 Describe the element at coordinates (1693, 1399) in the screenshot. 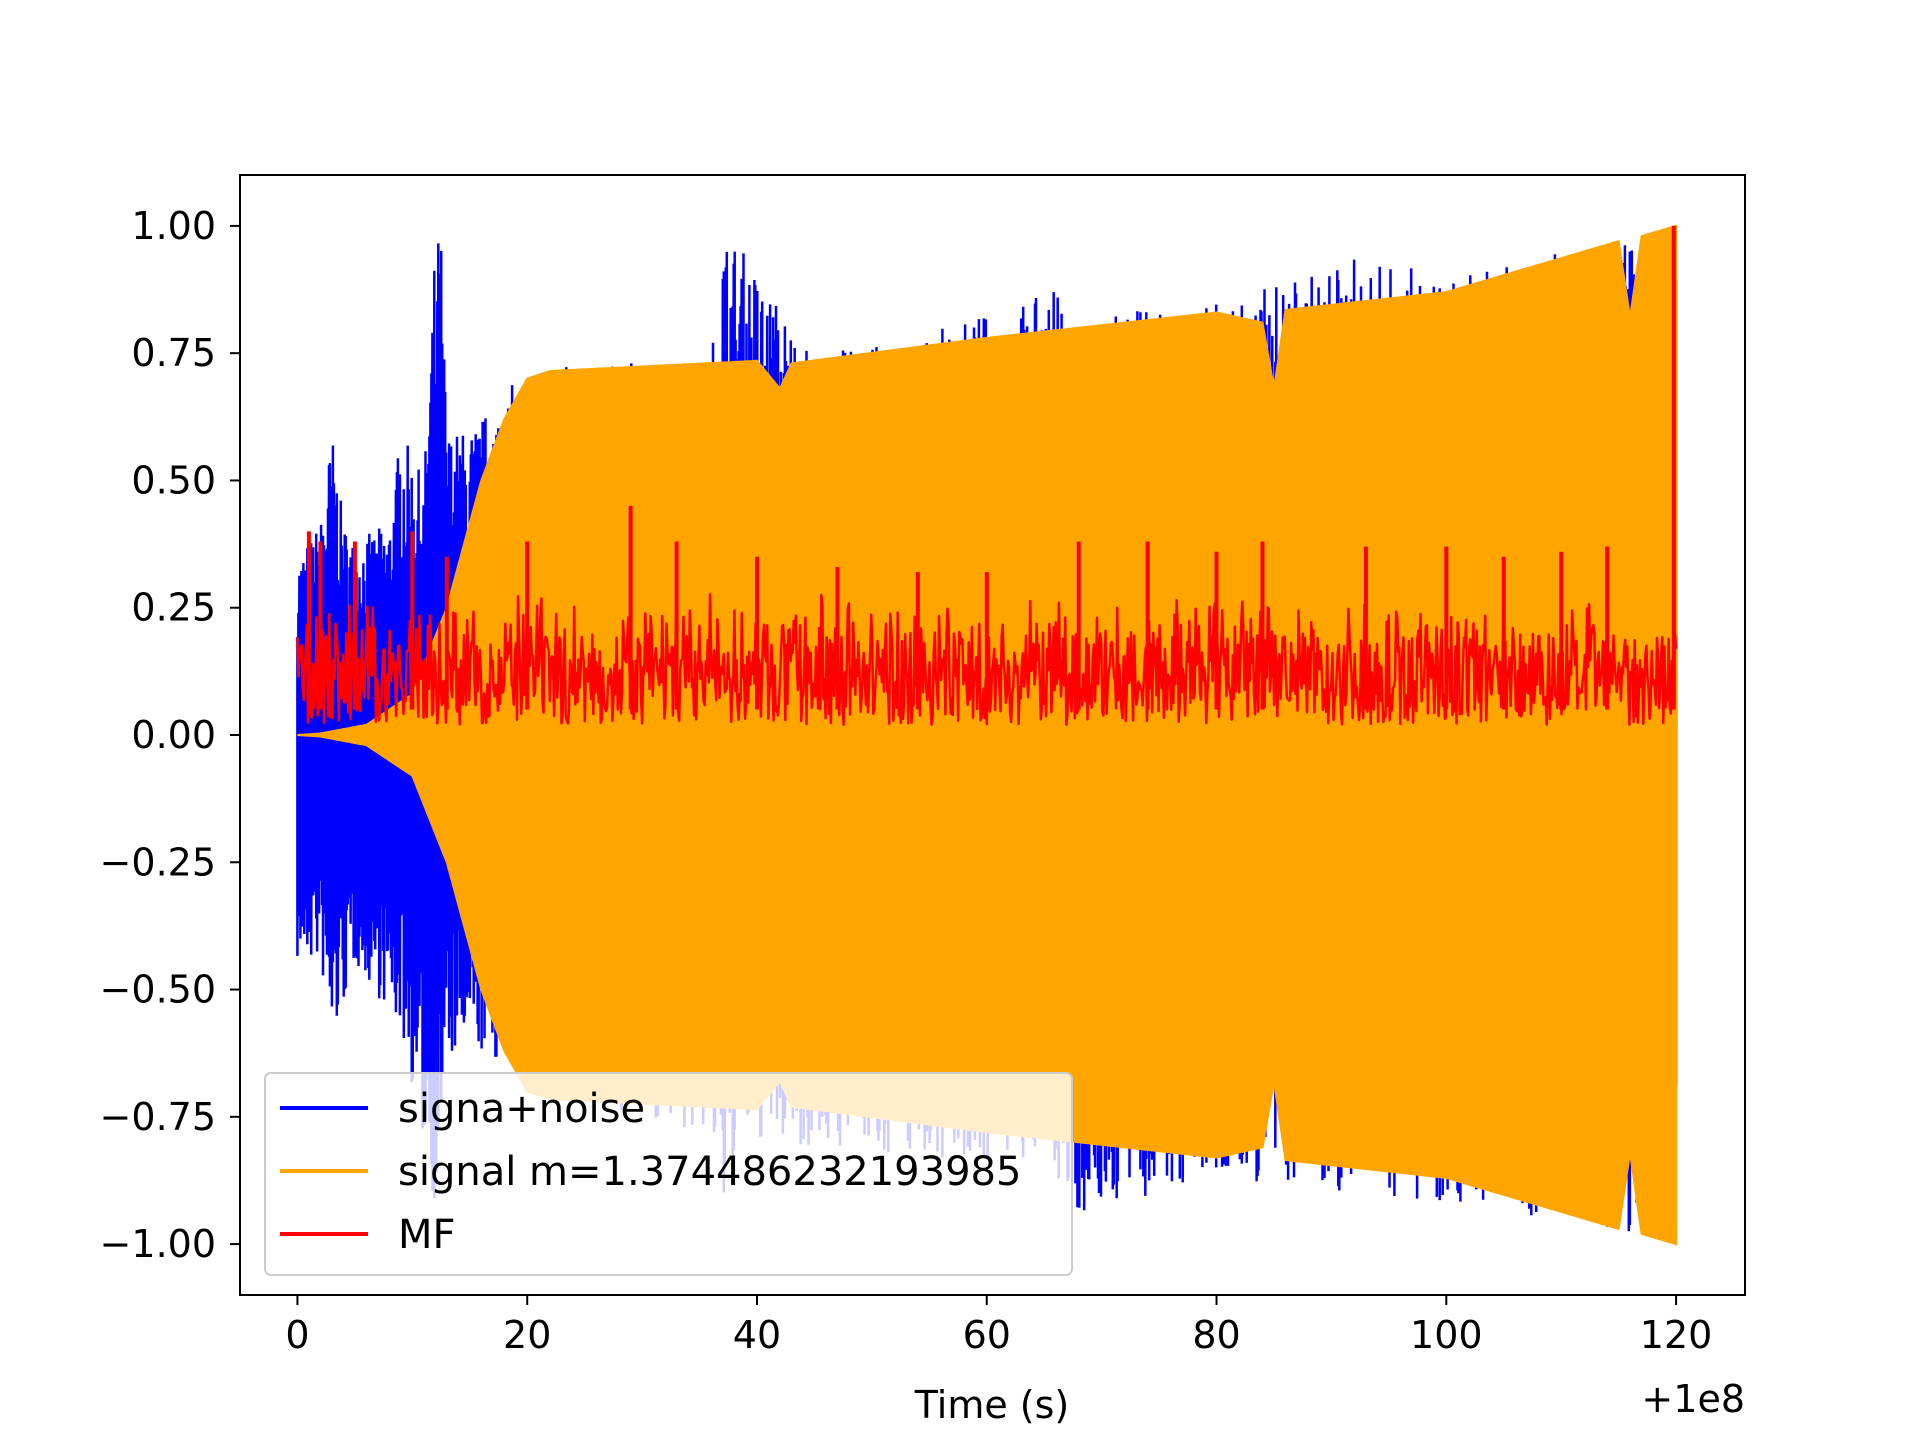

I see `x-axis-offset-label: +1e8` at that location.